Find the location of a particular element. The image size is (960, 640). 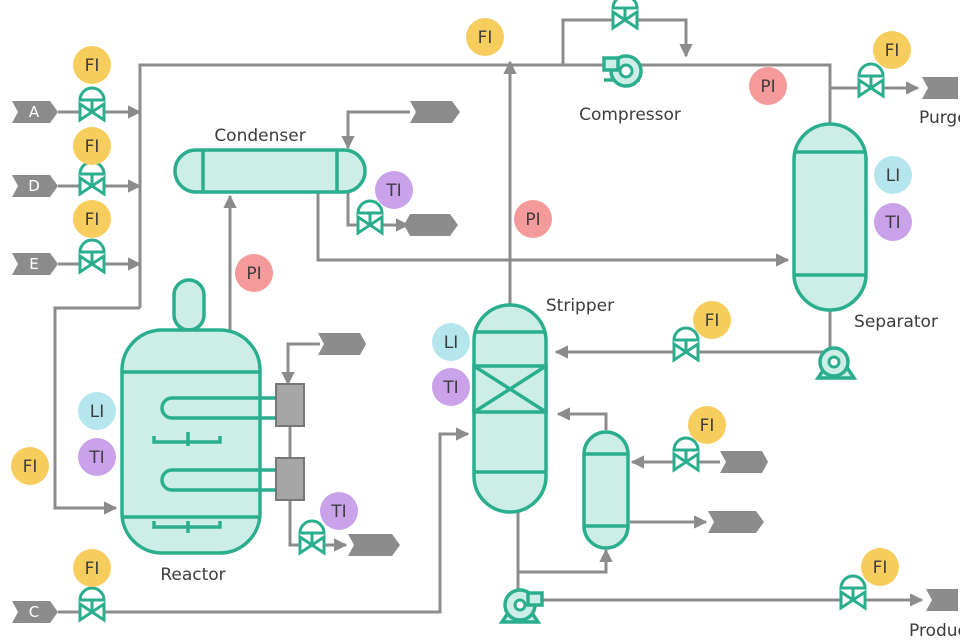

instrument-li-separator-label: LI is located at coordinates (893, 176).